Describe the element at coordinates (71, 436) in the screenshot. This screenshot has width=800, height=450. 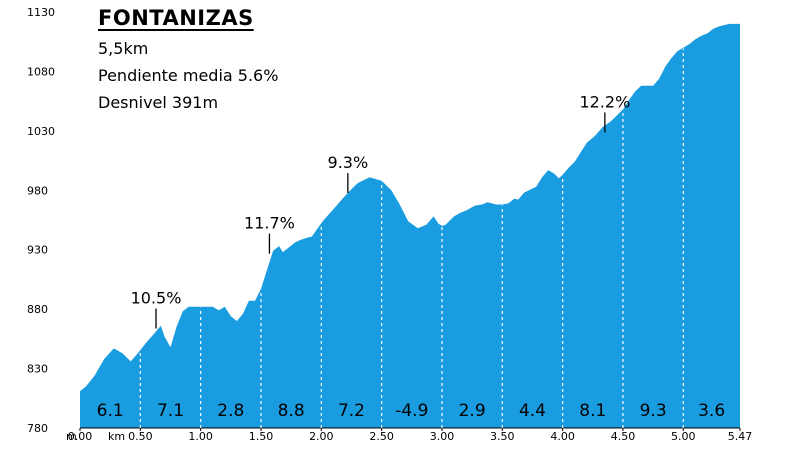
I see `x-unit-label: m` at that location.